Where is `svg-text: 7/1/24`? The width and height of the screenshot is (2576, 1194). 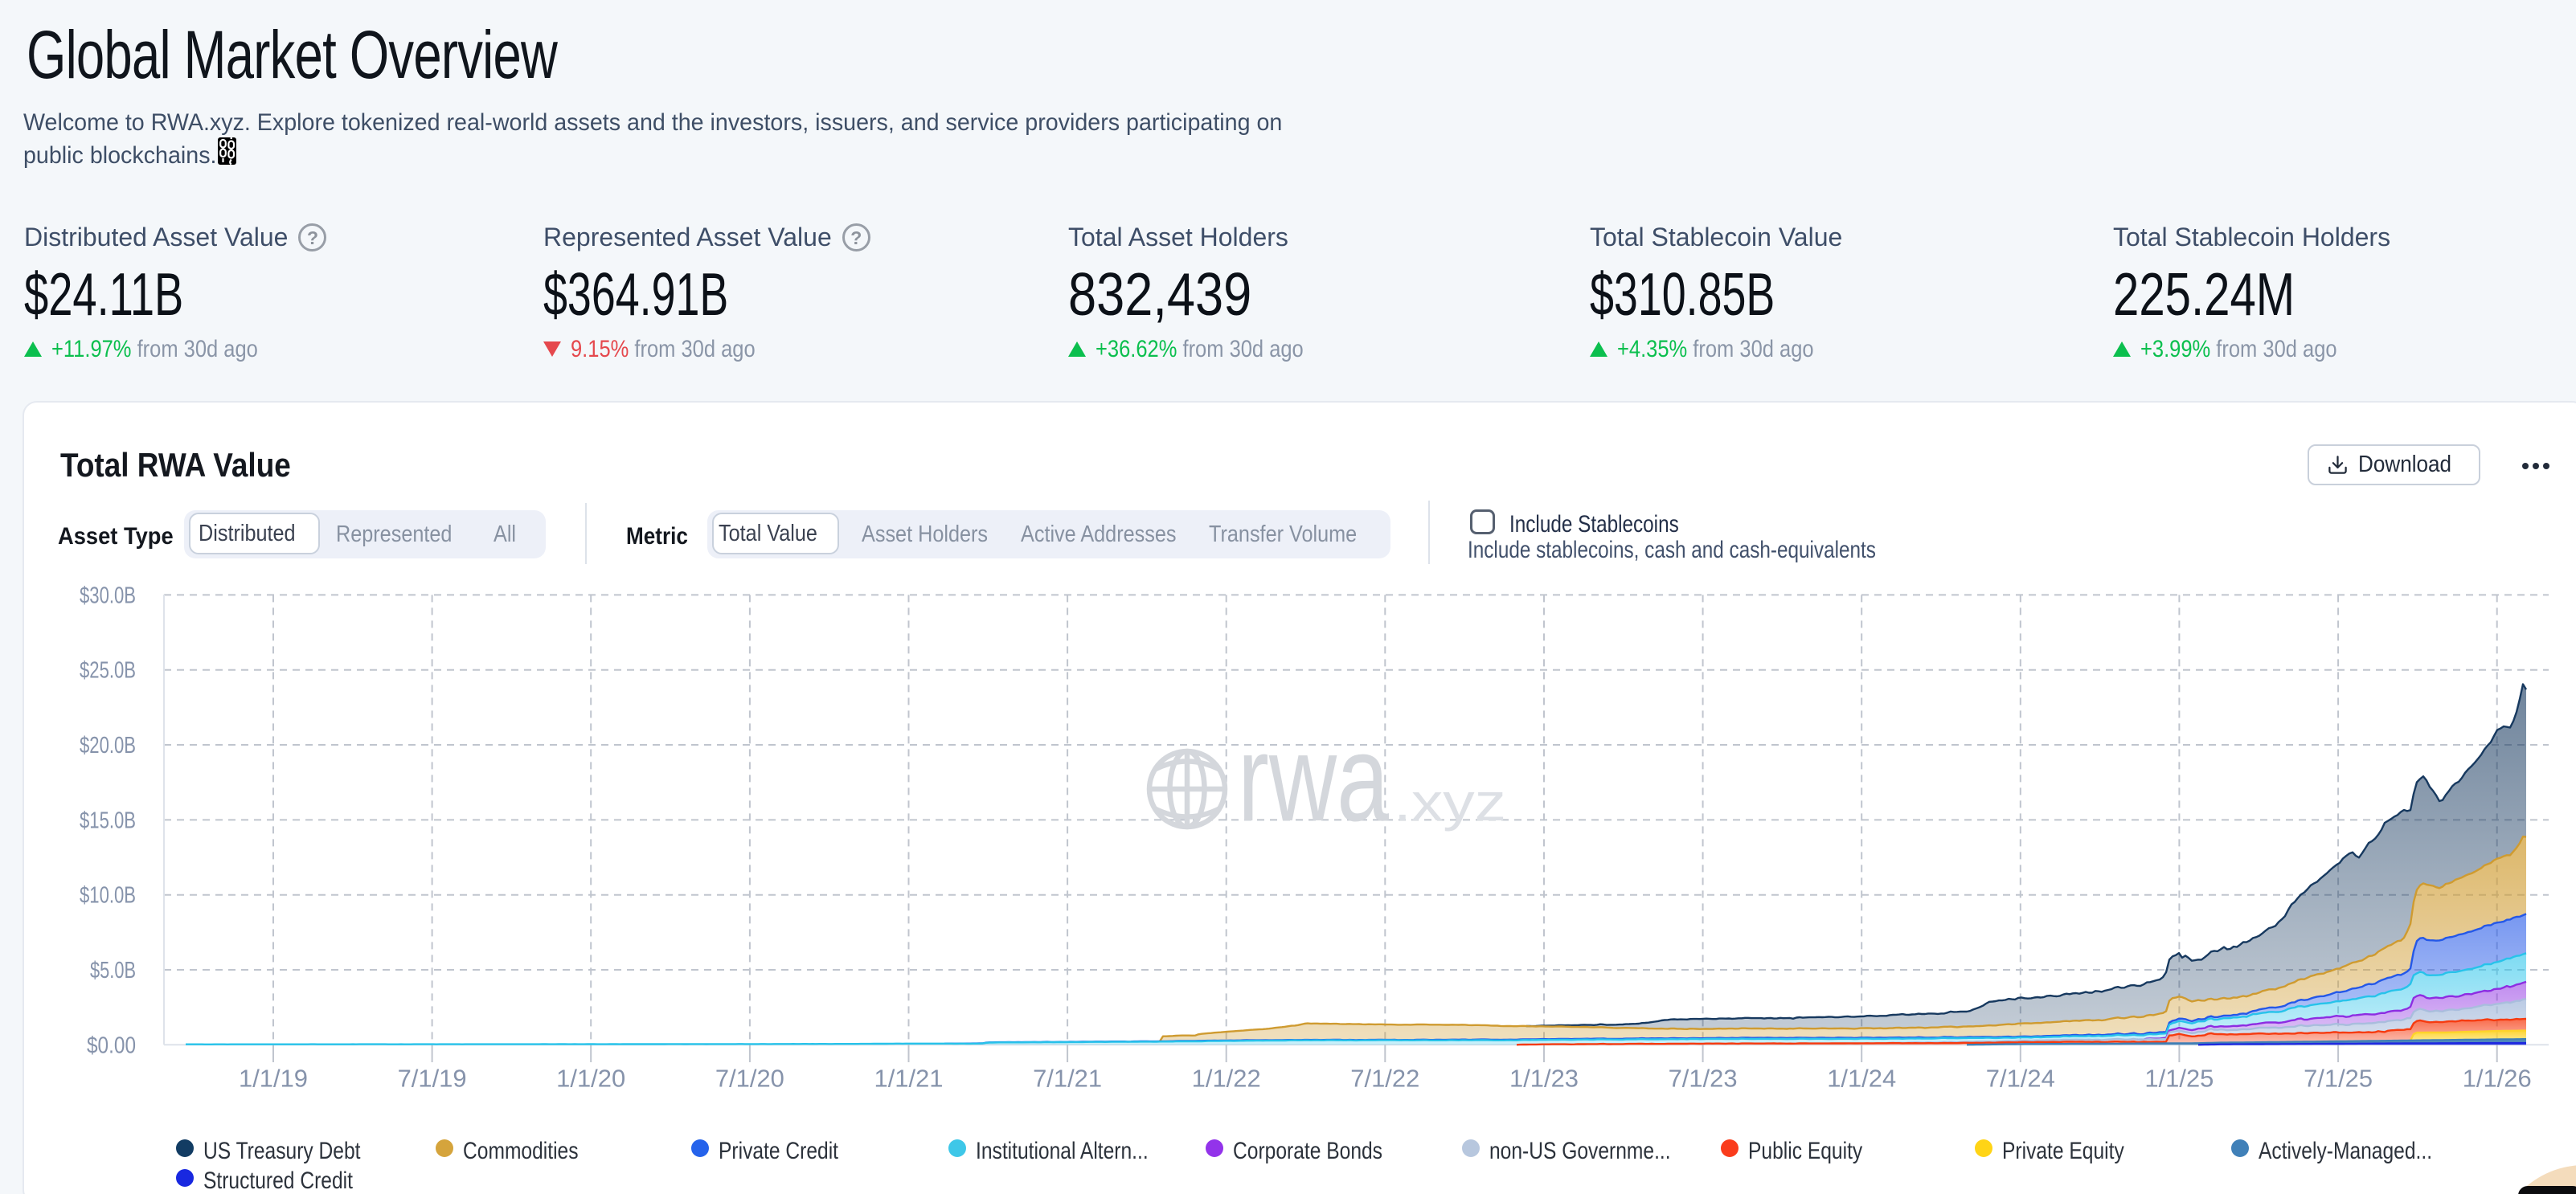 svg-text: 7/1/24 is located at coordinates (2020, 1079).